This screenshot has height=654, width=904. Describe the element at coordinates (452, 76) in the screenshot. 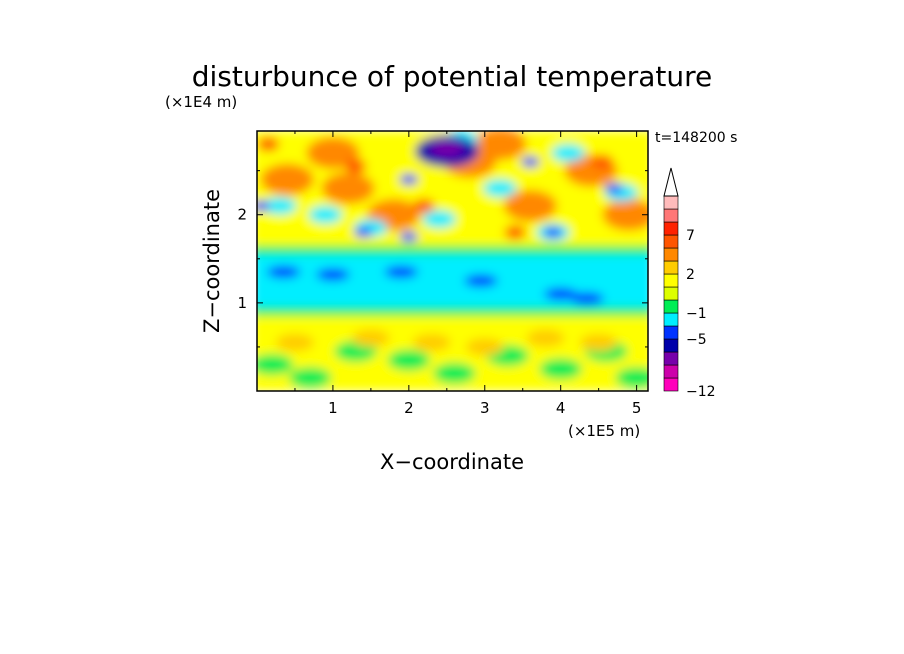

I see `chart-title: disturbunce of potential temperature` at that location.